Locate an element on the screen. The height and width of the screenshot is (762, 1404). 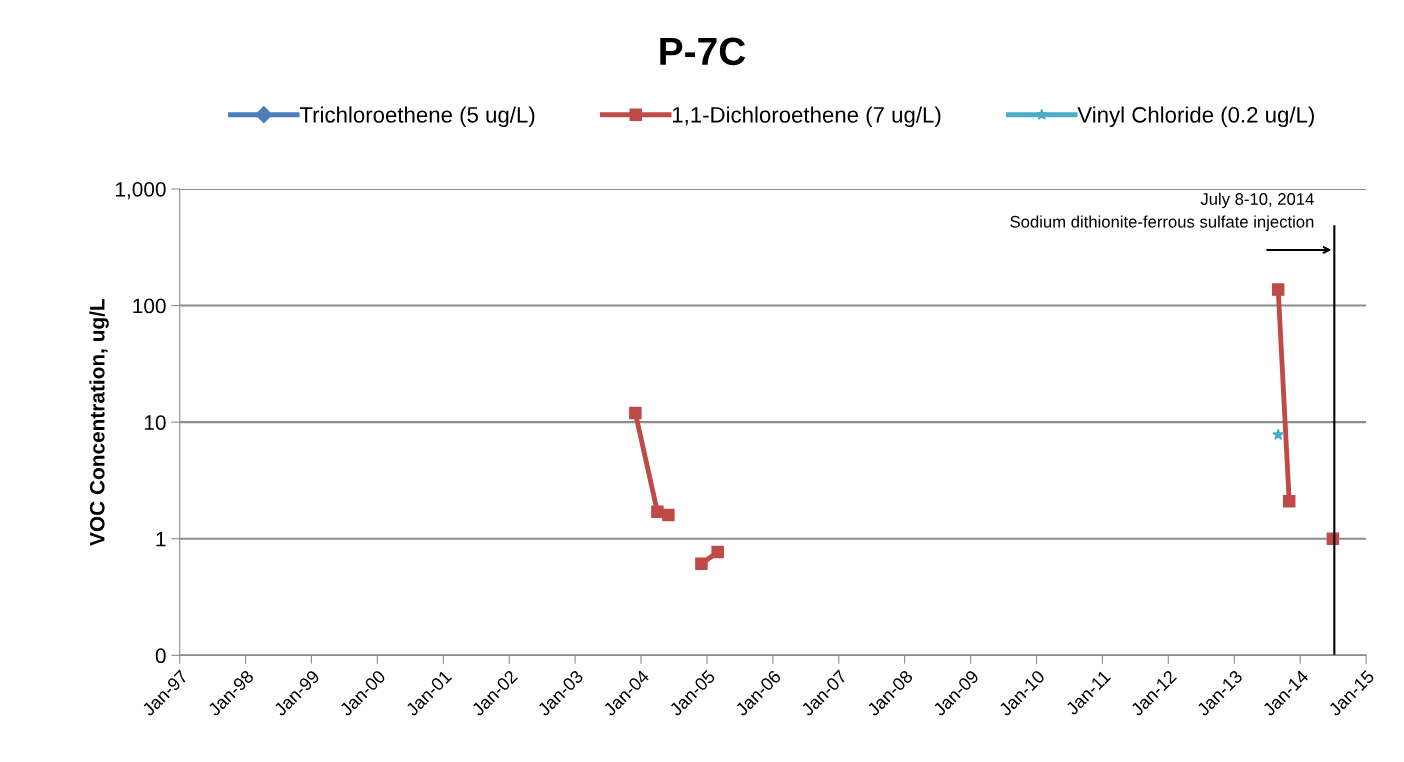
y-tick-label: 10 is located at coordinates (155, 422).